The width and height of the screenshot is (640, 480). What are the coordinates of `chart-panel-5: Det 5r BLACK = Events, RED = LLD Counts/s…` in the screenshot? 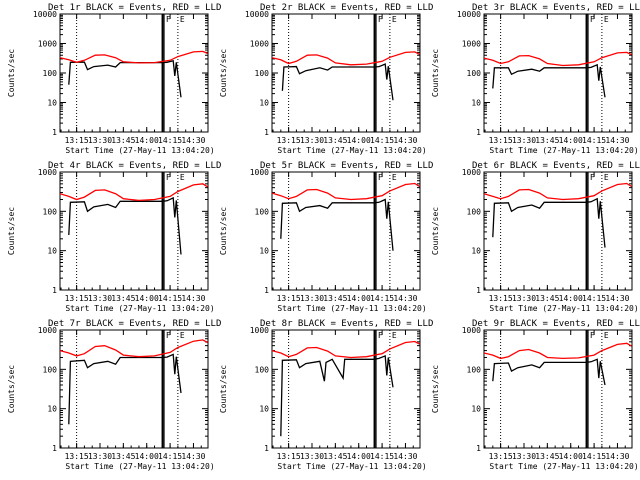 It's located at (326, 237).